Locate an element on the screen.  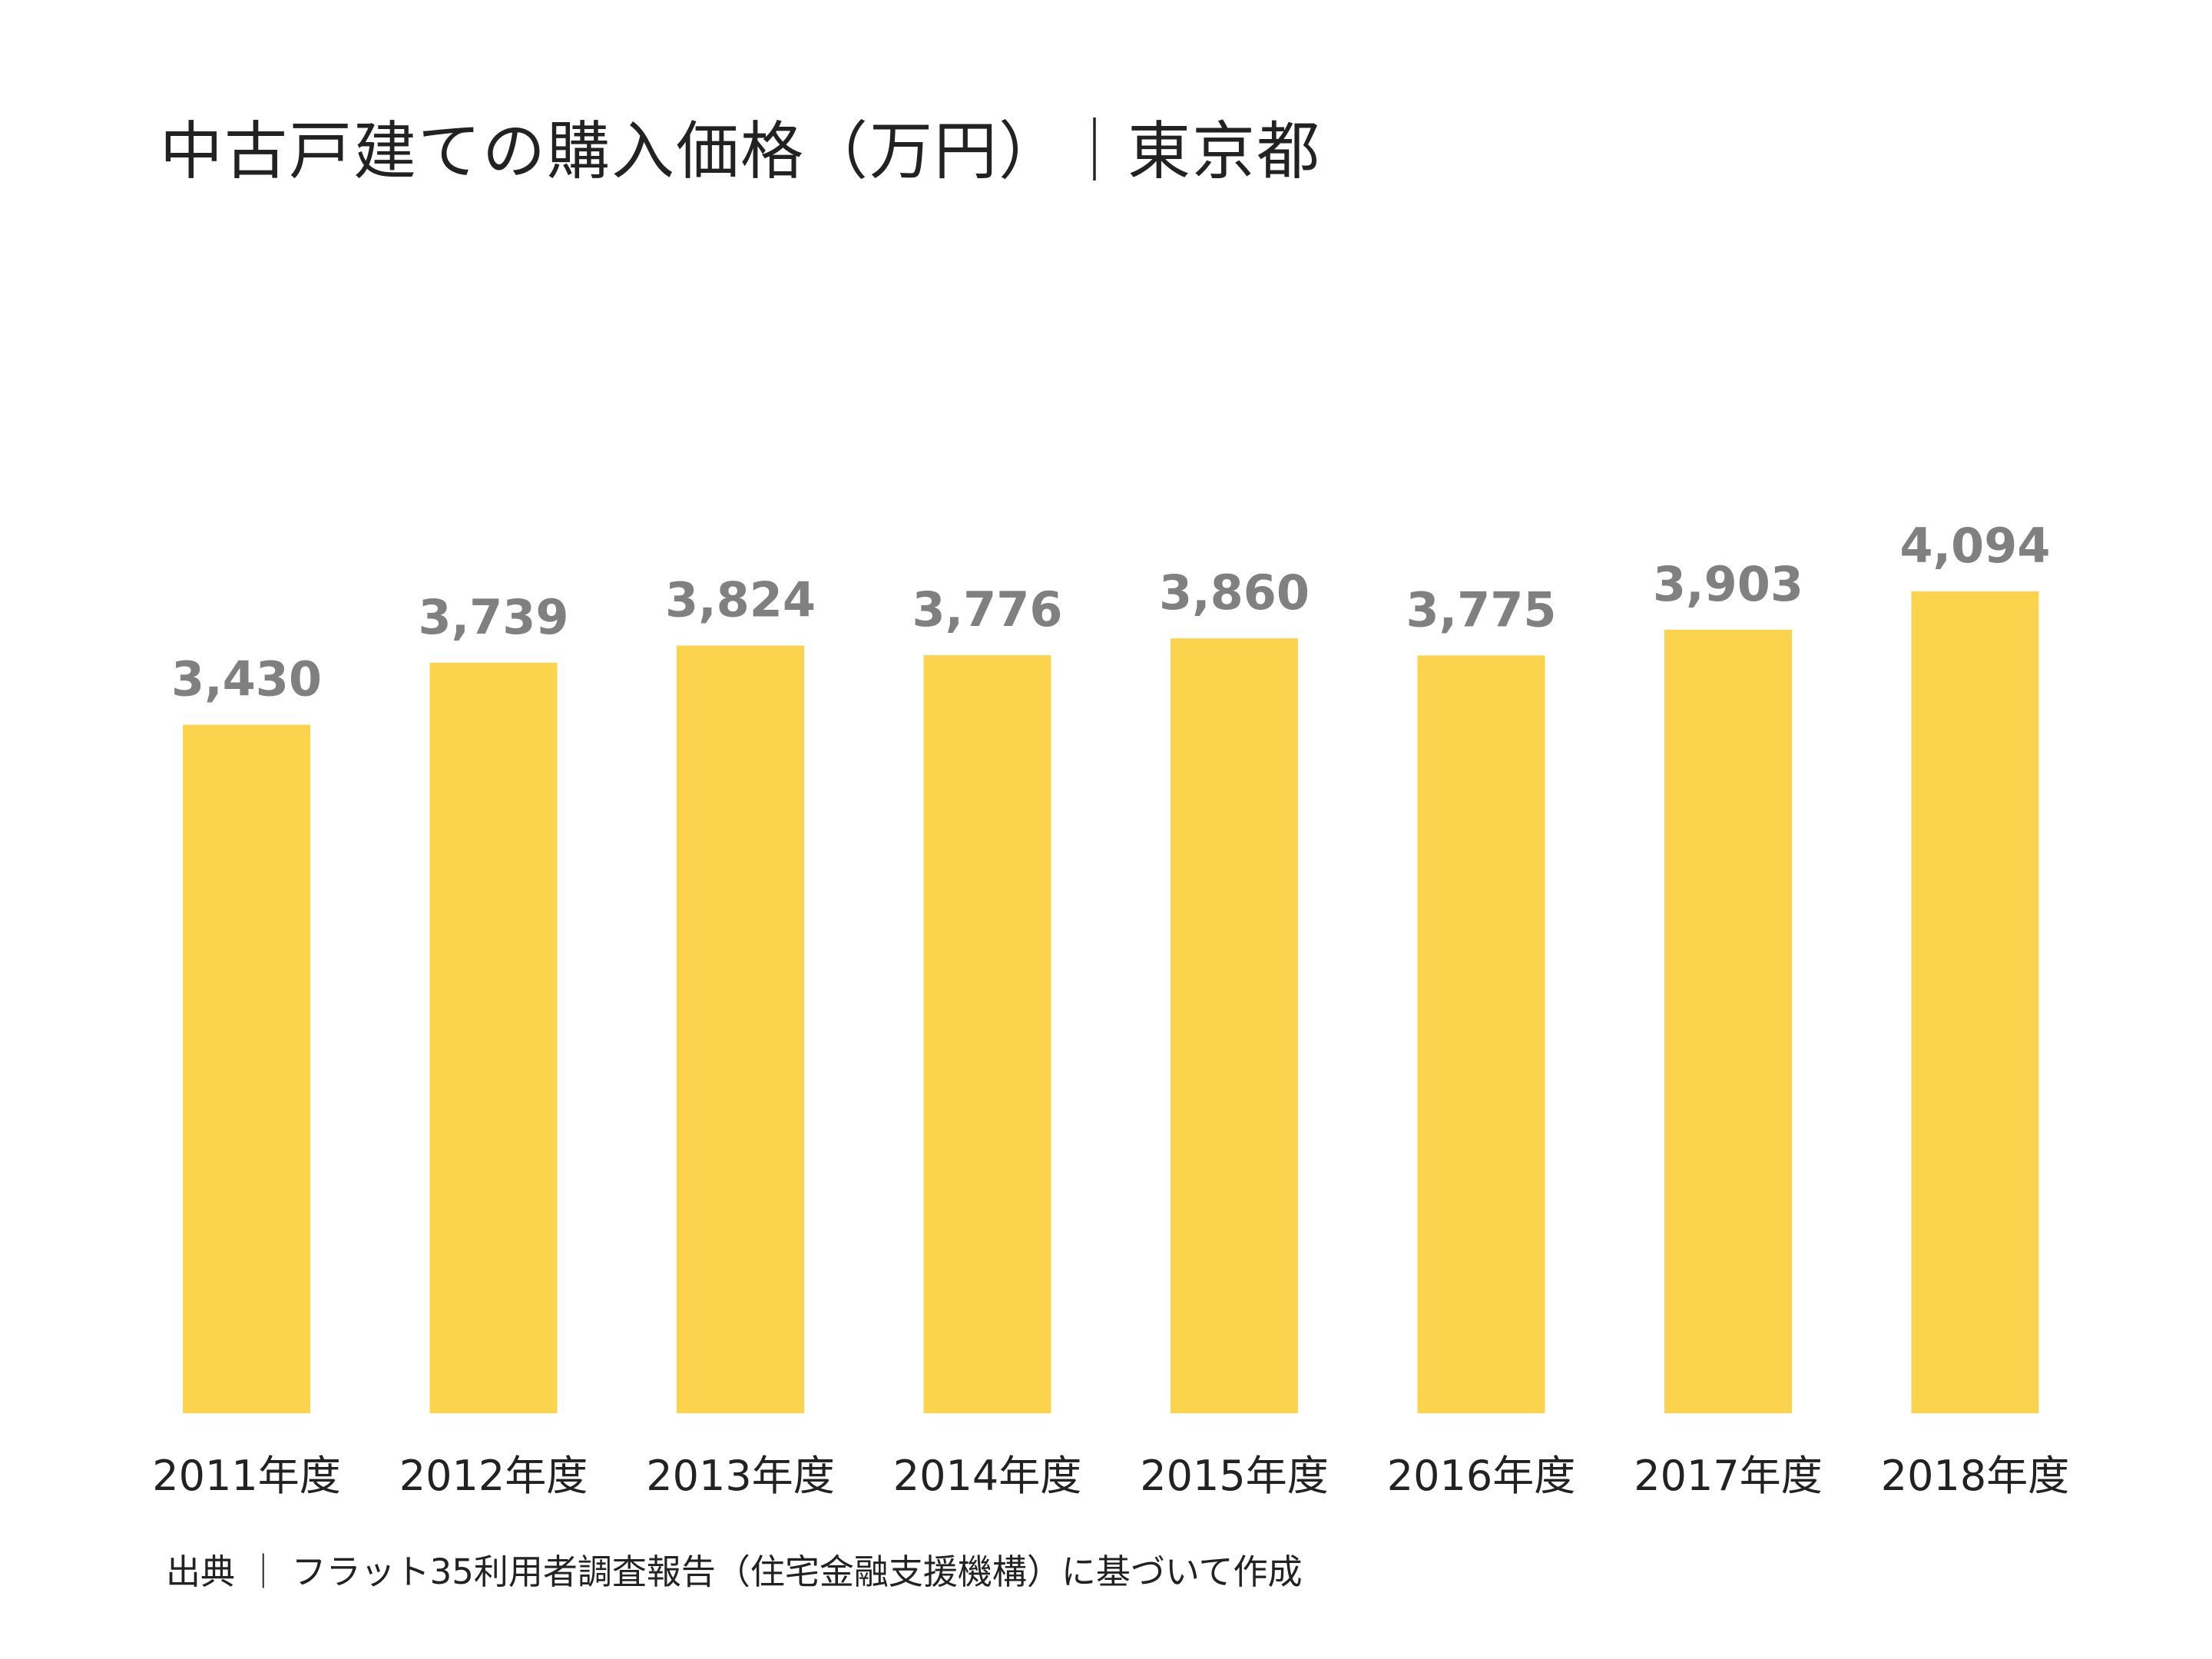
category-label: 2013年度 is located at coordinates (740, 1476).